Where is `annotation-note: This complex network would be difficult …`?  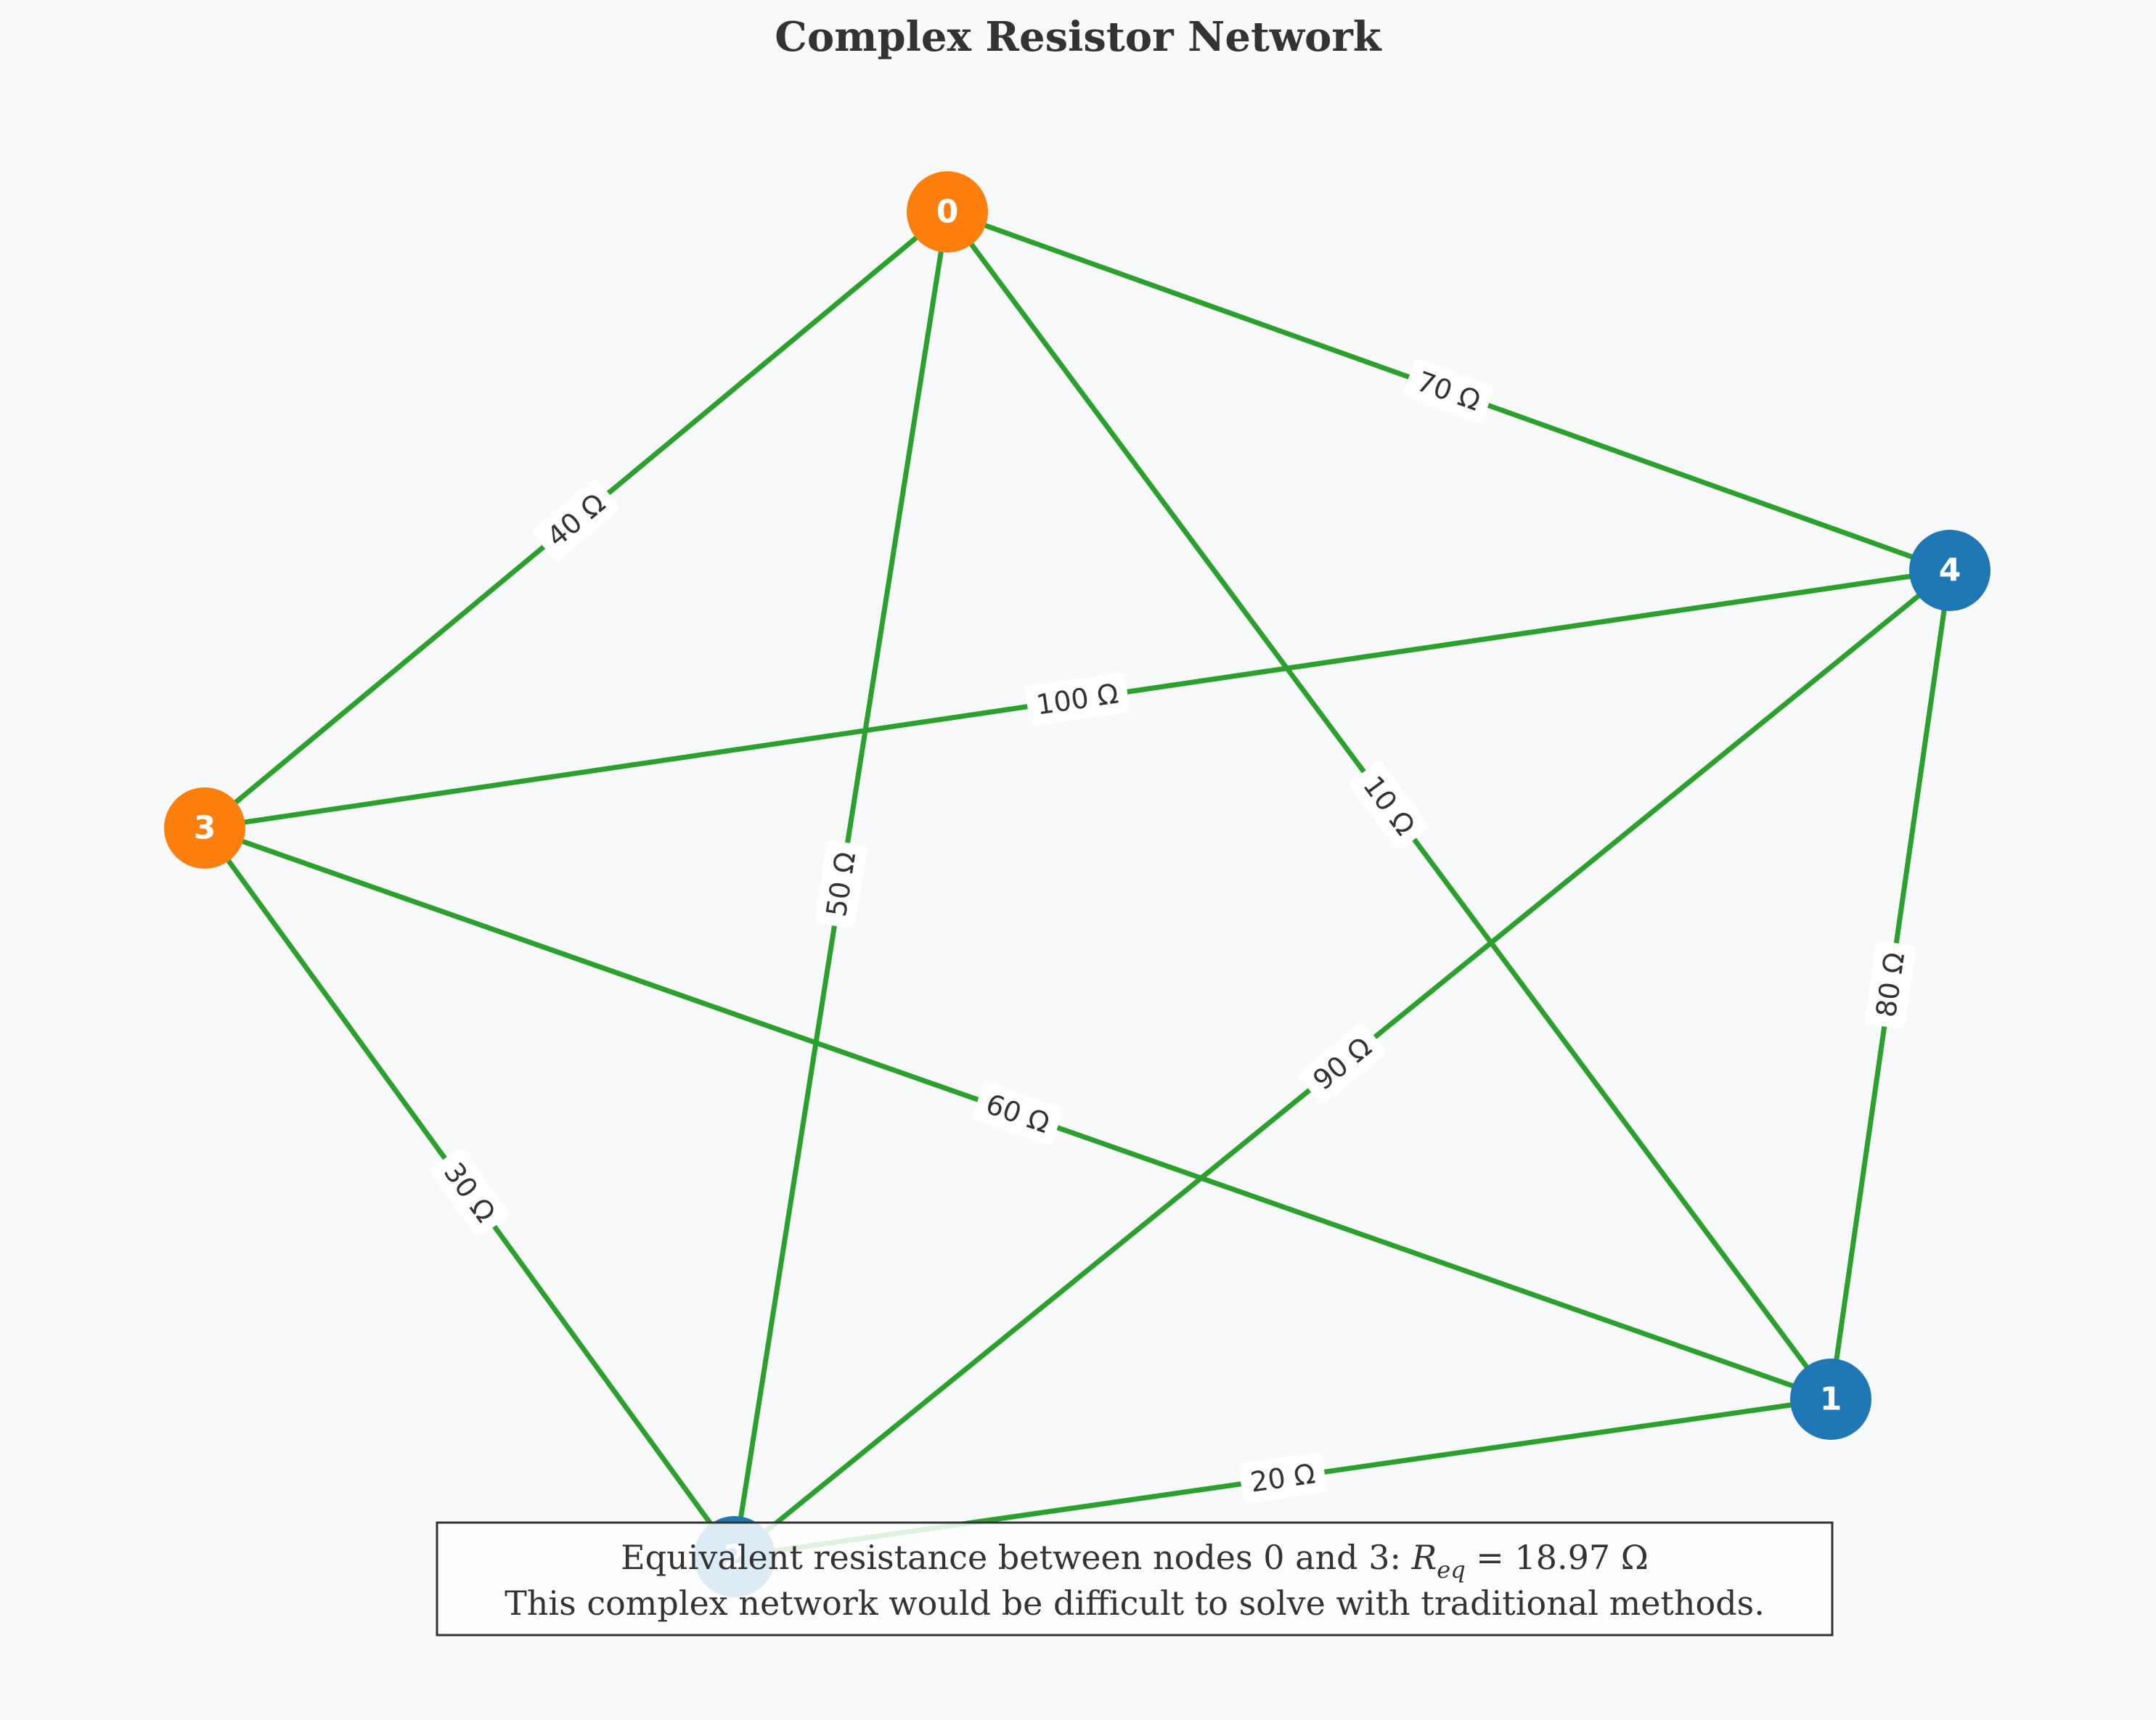
annotation-note: This complex network would be difficult … is located at coordinates (1135, 1604).